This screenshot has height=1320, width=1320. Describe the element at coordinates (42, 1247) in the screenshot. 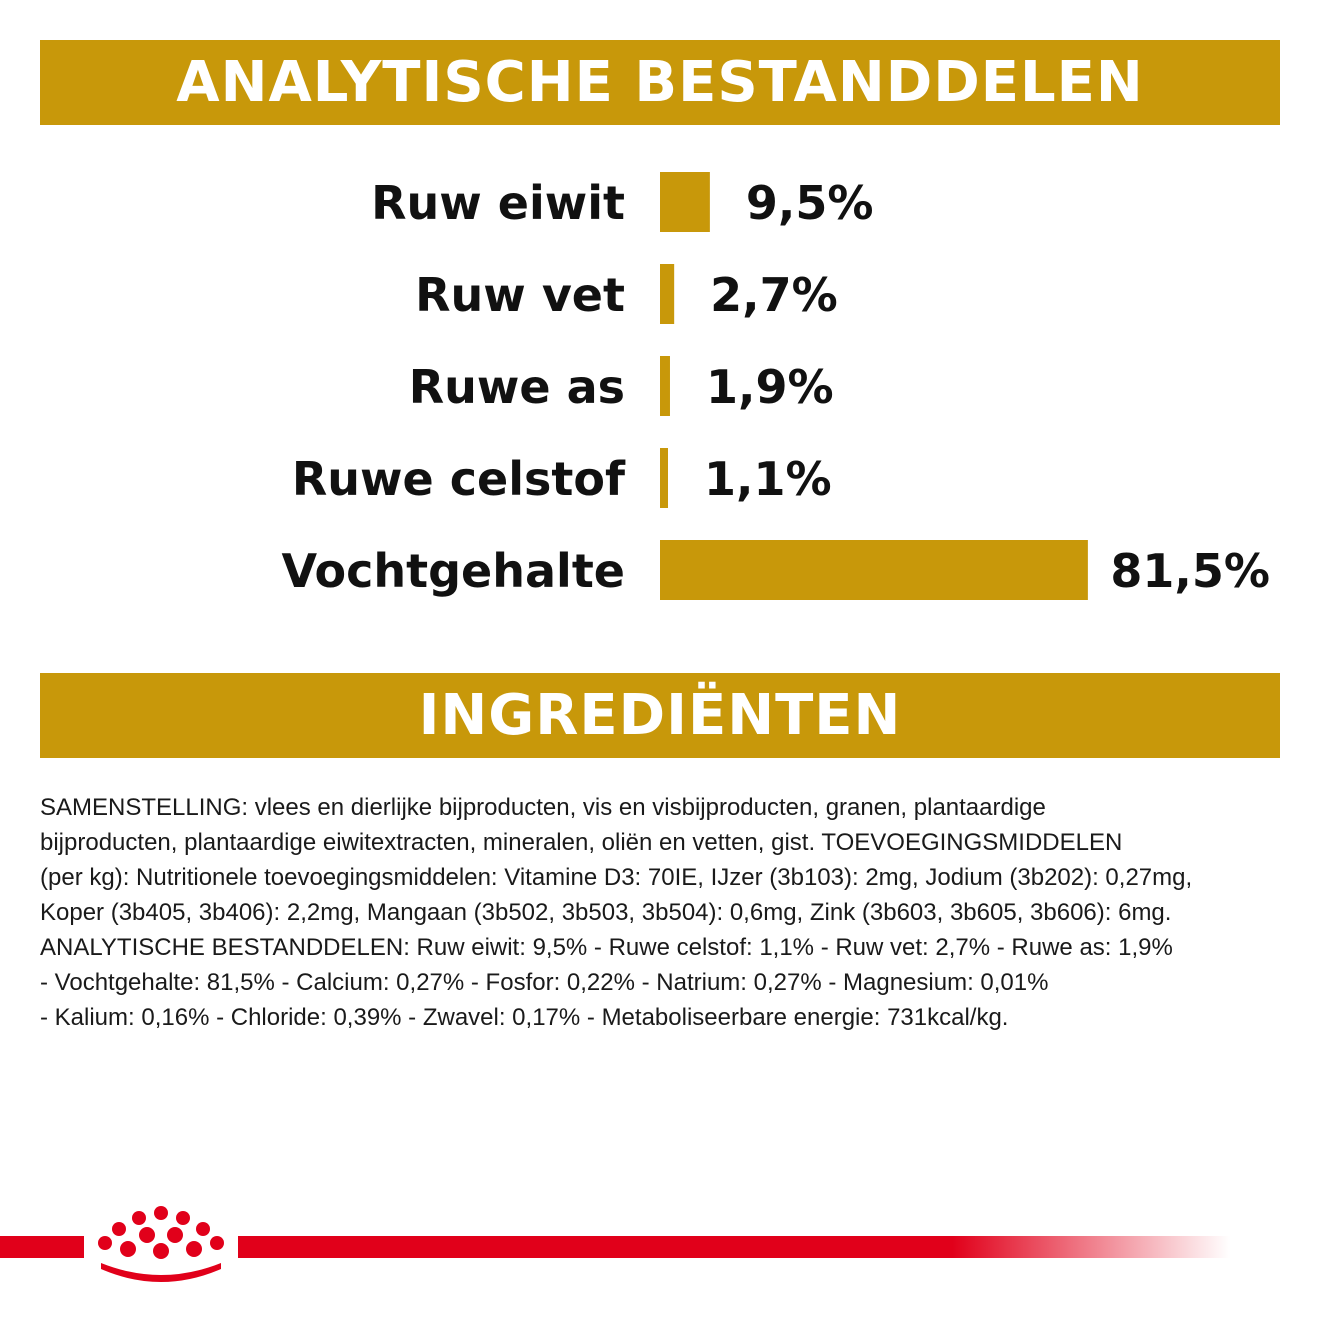

I see `footer-line-left` at that location.